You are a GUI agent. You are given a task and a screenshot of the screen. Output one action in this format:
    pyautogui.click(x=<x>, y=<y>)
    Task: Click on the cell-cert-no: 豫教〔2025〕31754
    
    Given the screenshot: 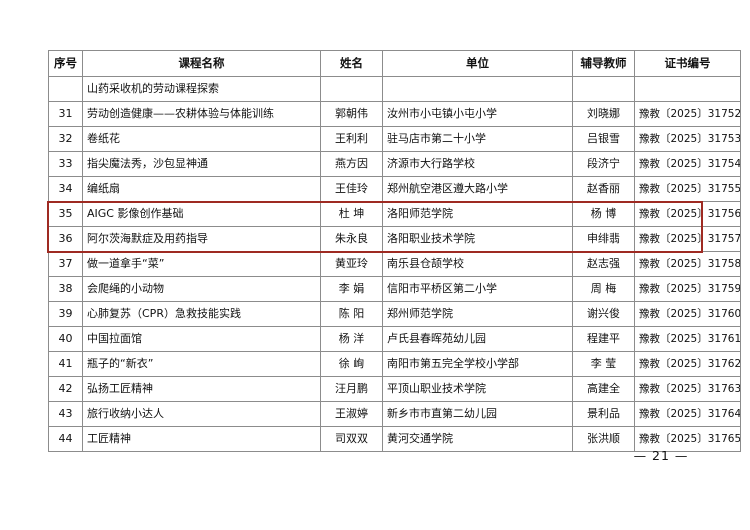 What is the action you would take?
    pyautogui.click(x=687, y=164)
    